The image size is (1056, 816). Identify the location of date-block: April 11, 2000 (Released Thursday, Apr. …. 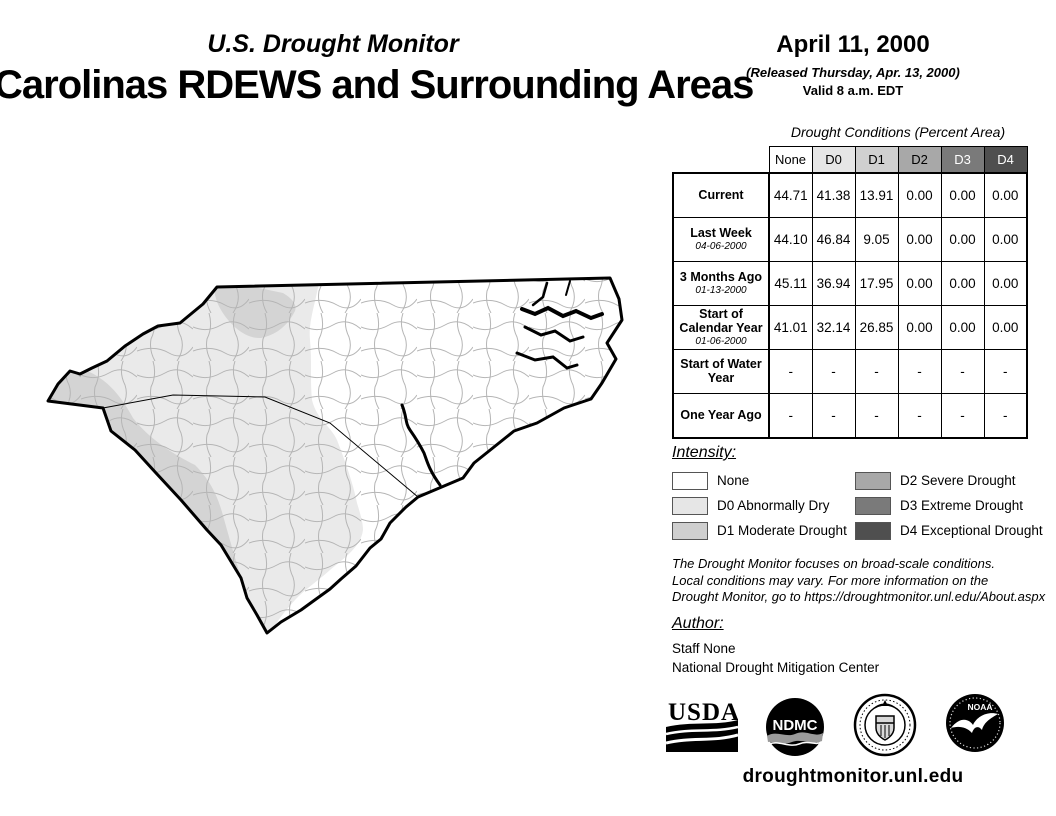
(853, 64).